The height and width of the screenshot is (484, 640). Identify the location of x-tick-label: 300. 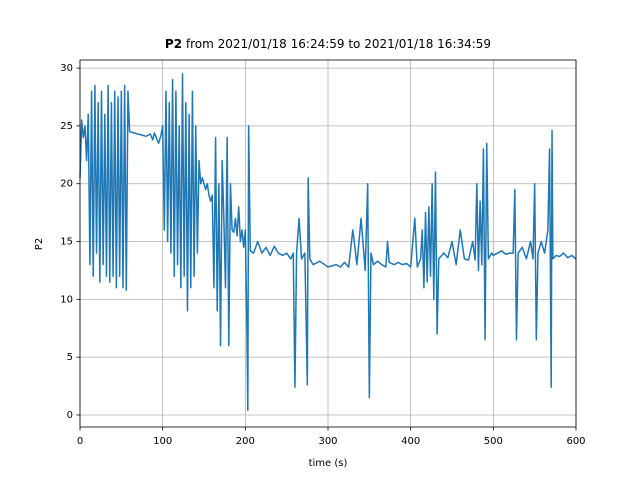
(327, 441).